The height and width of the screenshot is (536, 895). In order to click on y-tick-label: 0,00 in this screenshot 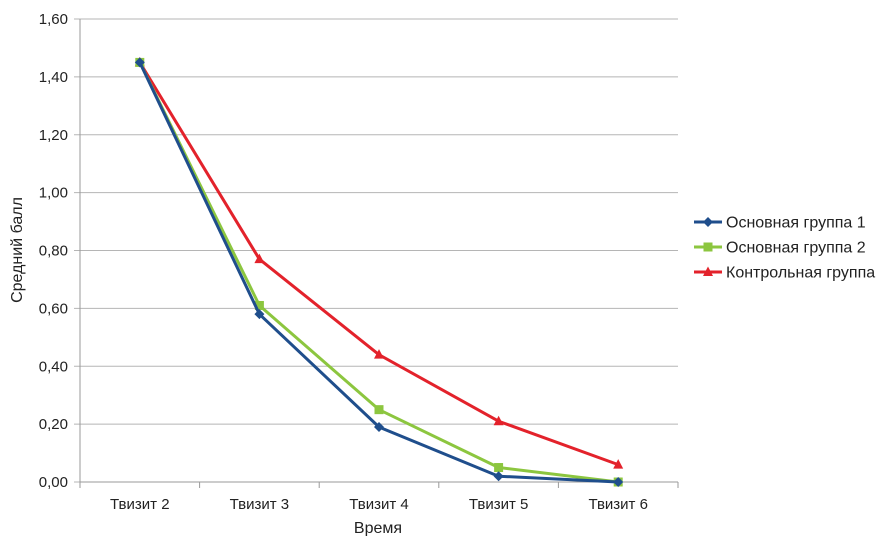, I will do `click(53, 482)`.